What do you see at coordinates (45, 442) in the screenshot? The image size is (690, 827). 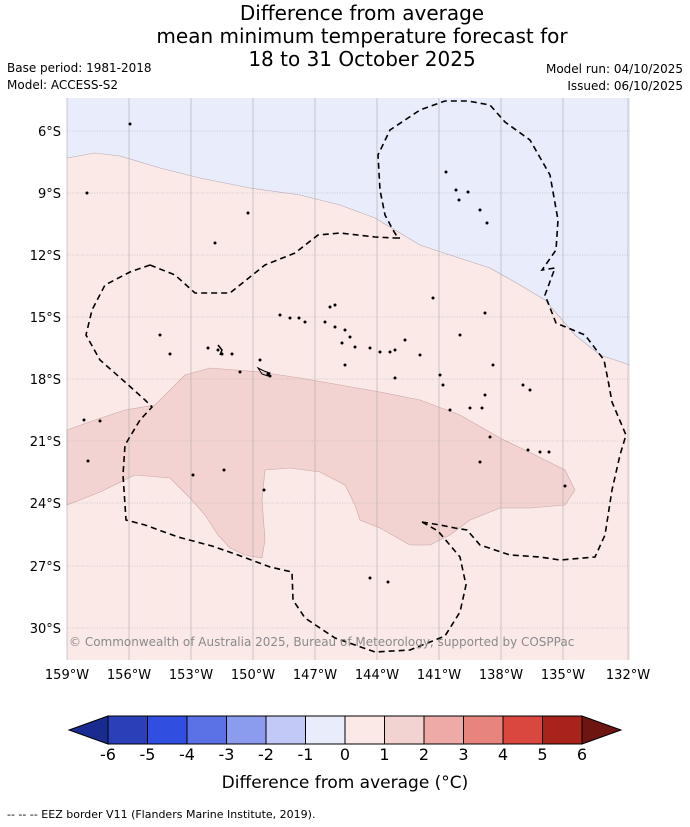 I see `lat-label: 21°S` at bounding box center [45, 442].